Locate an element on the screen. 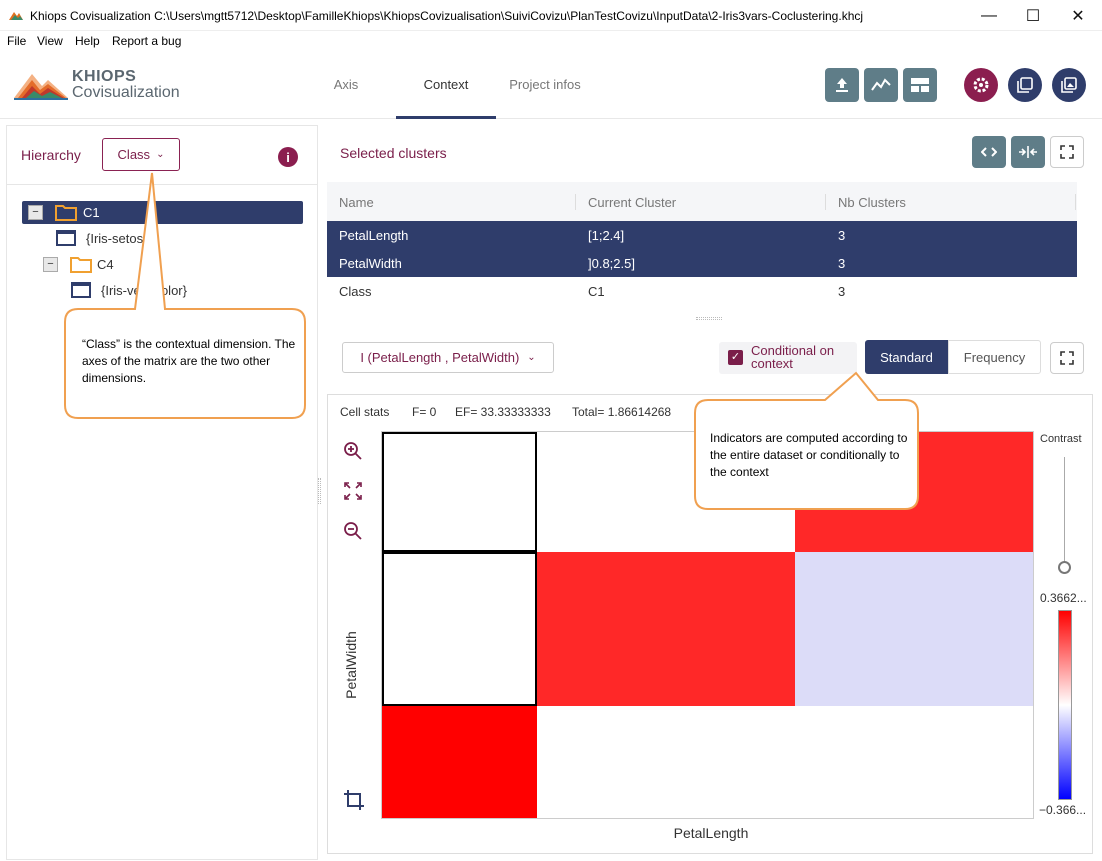 The width and height of the screenshot is (1102, 861). tree-node-label: {Iris-setosa} is located at coordinates (120, 238).